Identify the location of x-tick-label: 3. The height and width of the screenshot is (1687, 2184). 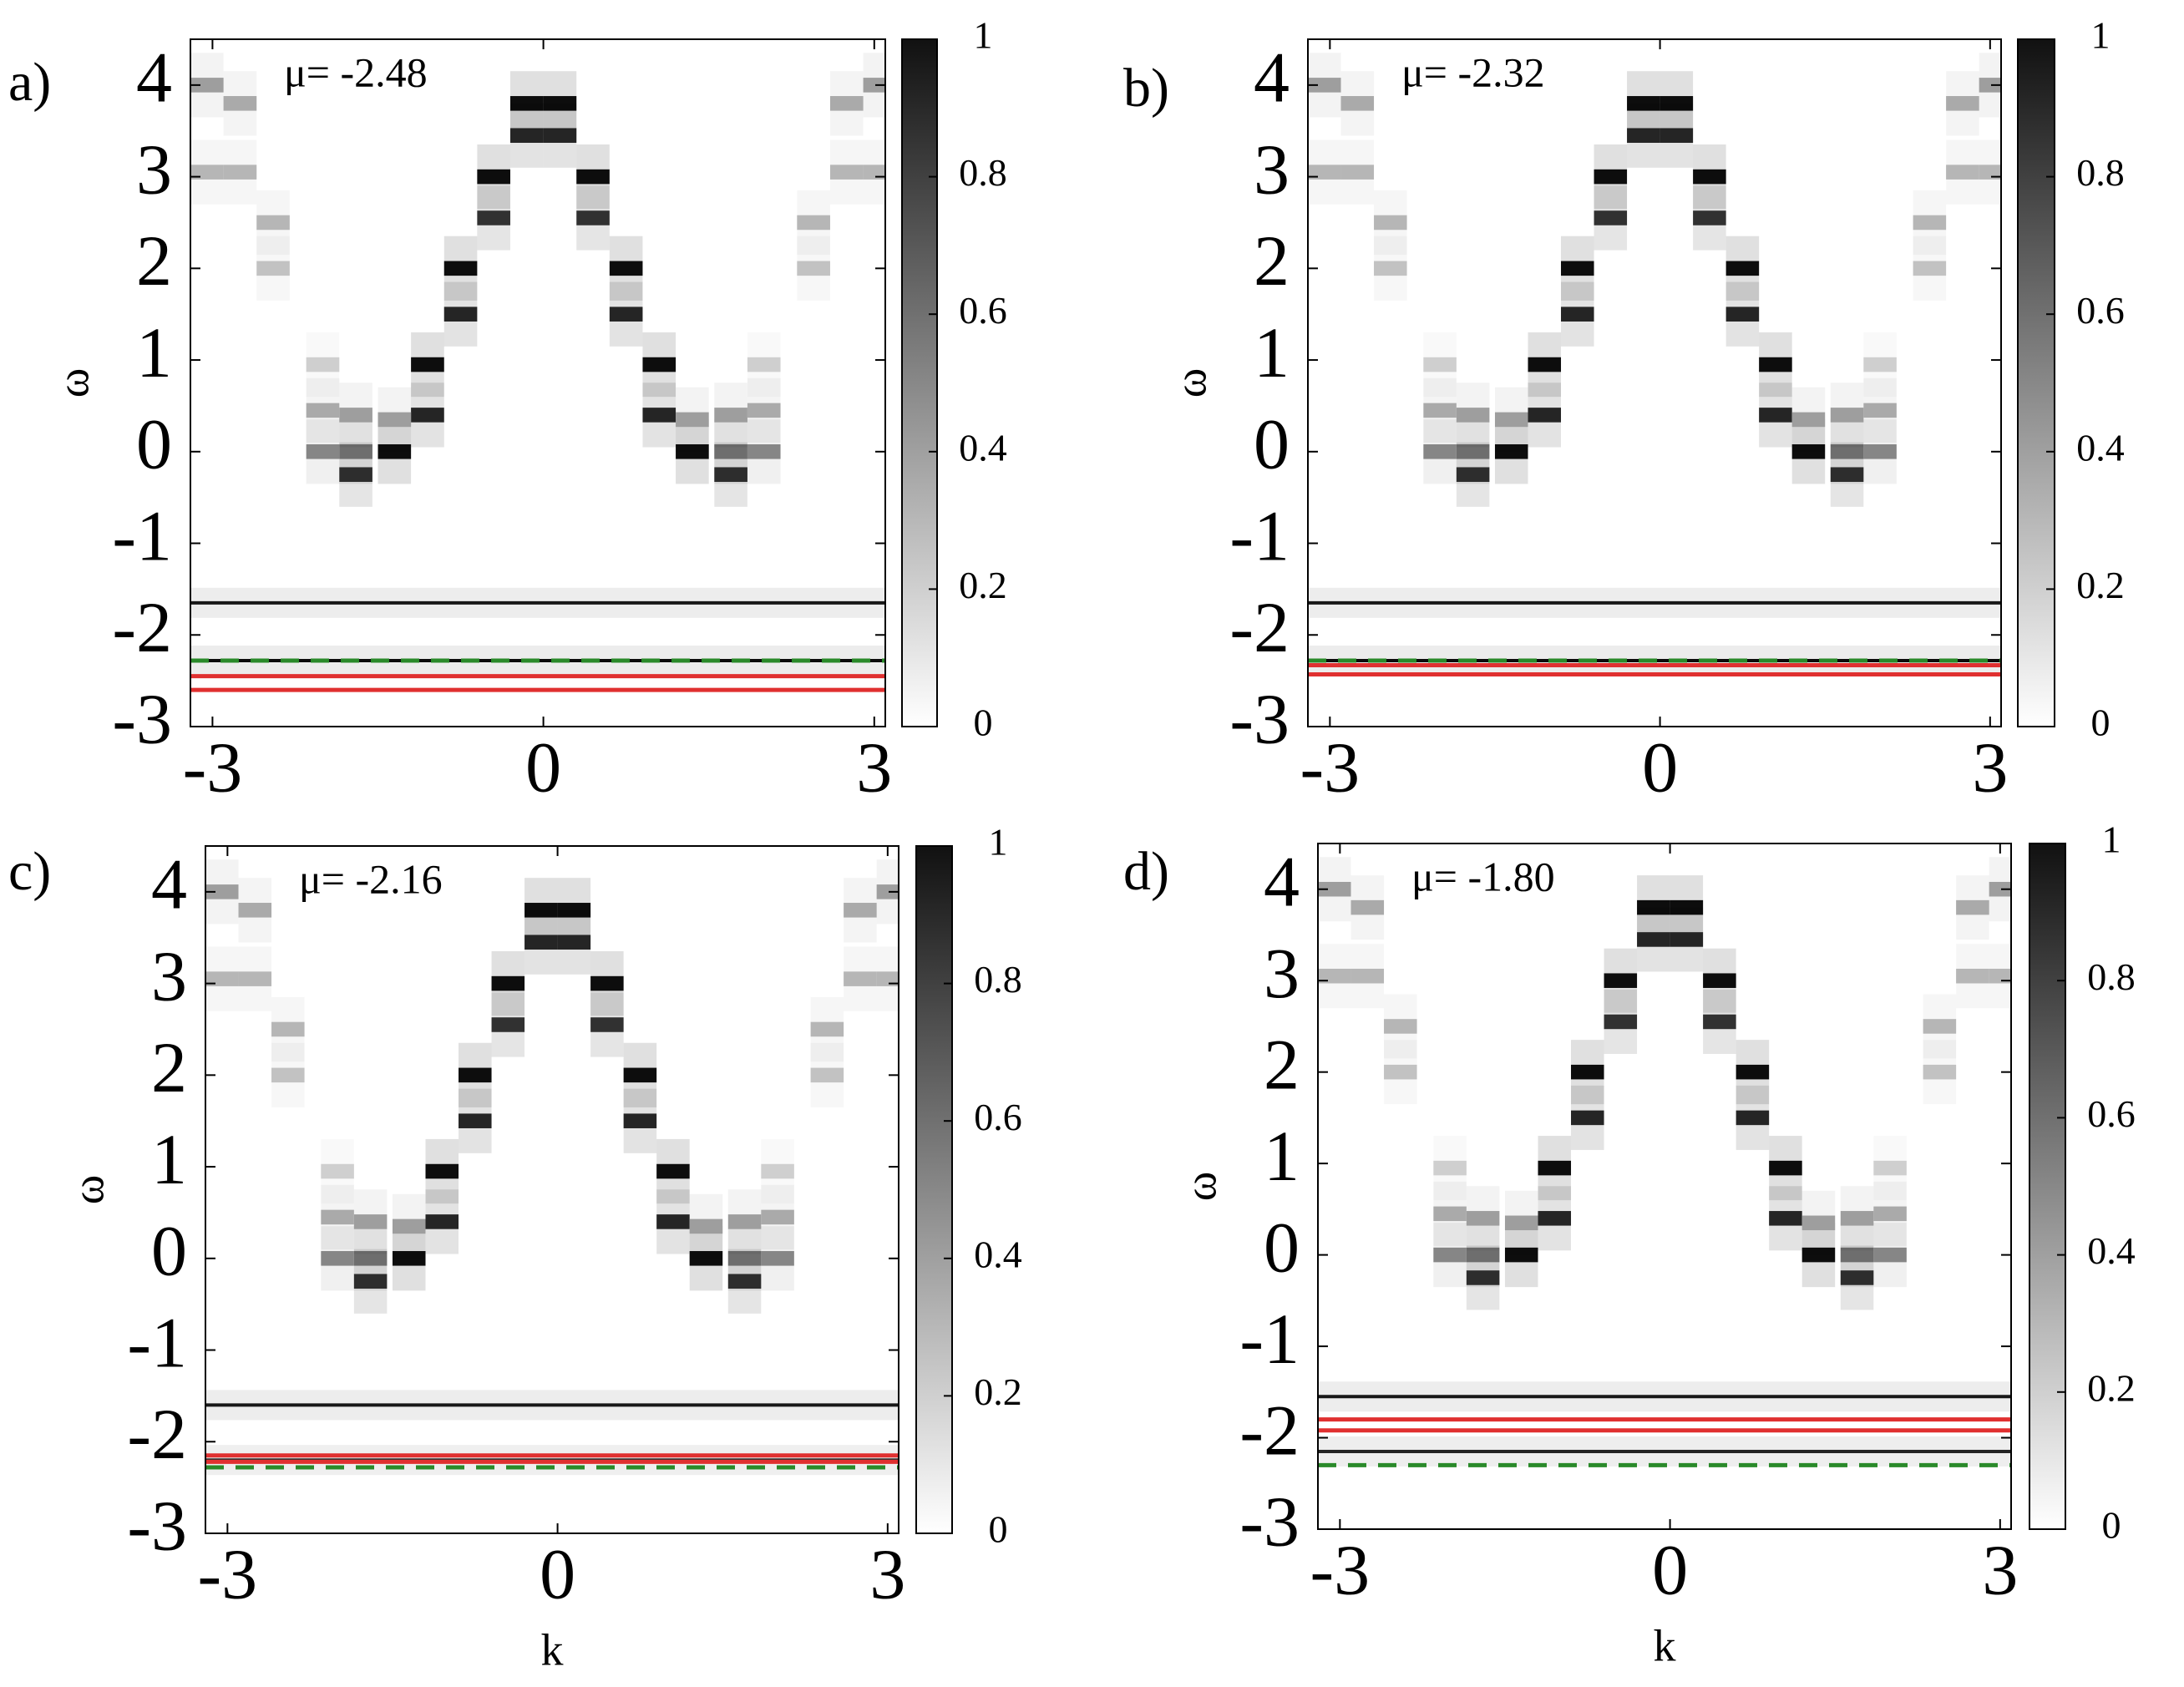
(874, 767).